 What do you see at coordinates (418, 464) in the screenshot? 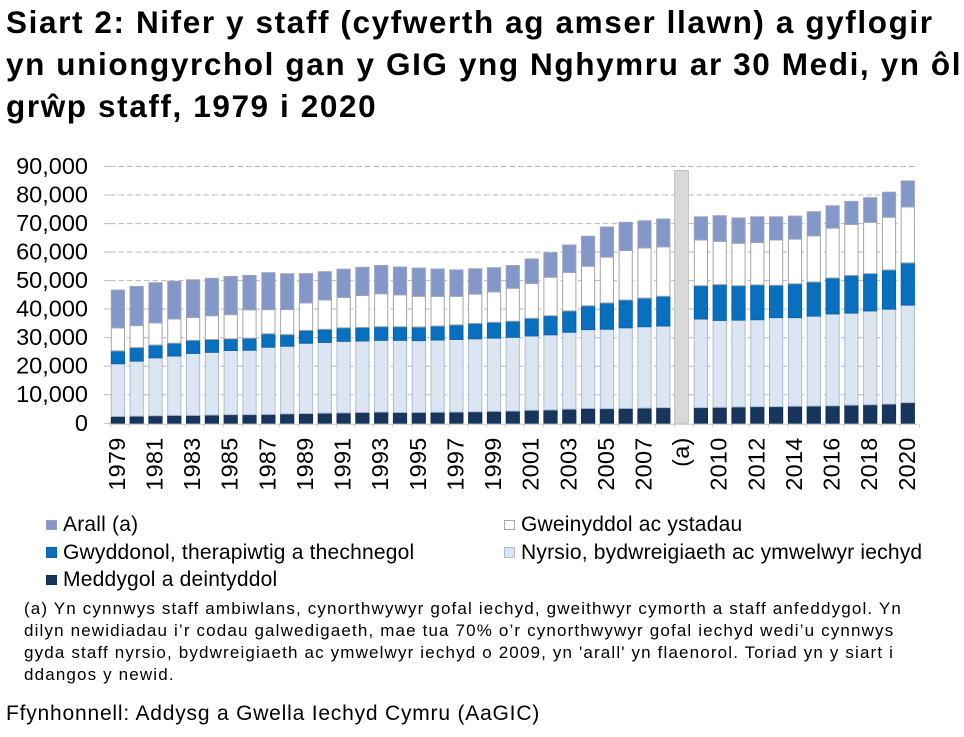
I see `svg-text: 1995` at bounding box center [418, 464].